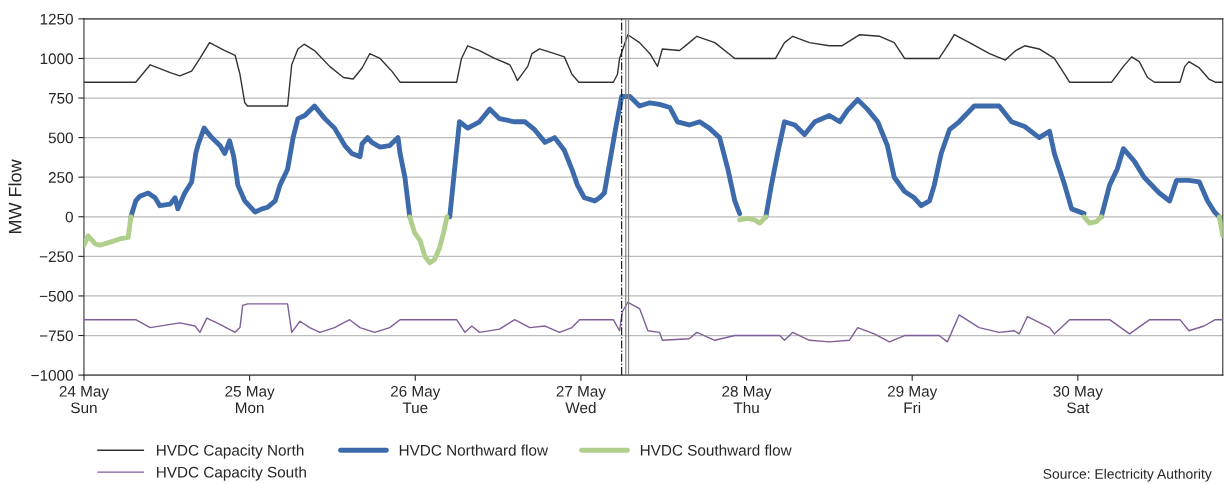  What do you see at coordinates (60, 138) in the screenshot?
I see `y-tick-label: 500` at bounding box center [60, 138].